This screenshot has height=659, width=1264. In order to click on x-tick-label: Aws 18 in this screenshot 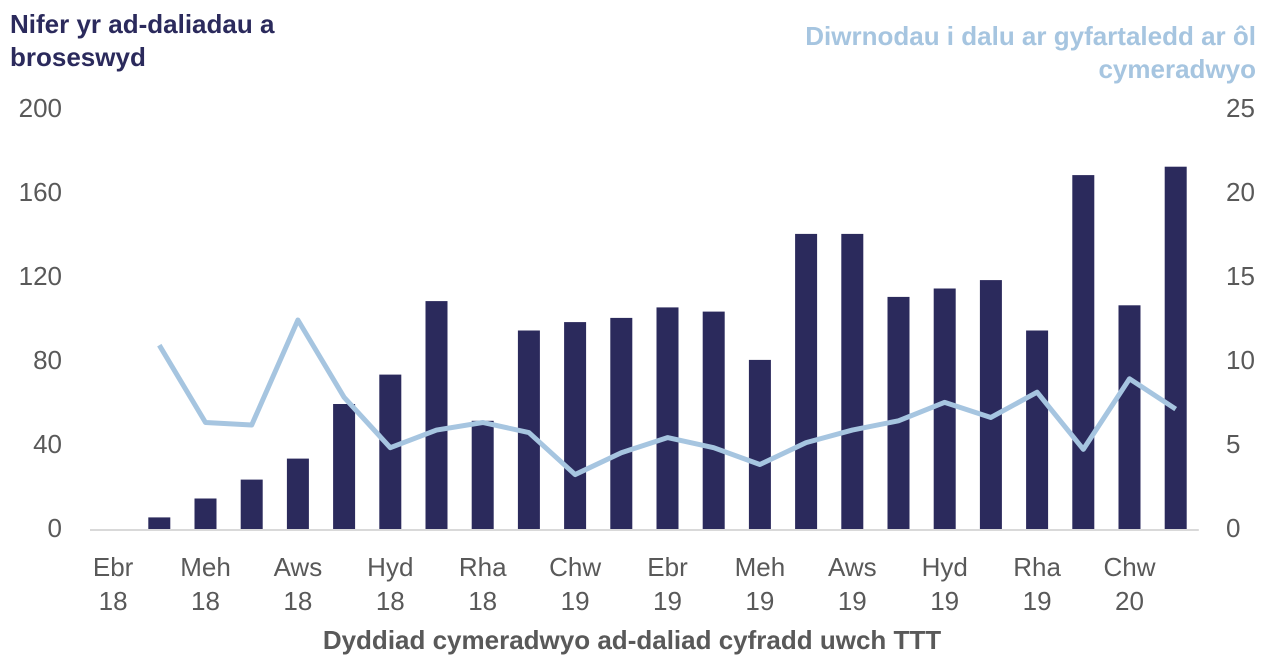, I will do `click(298, 584)`.